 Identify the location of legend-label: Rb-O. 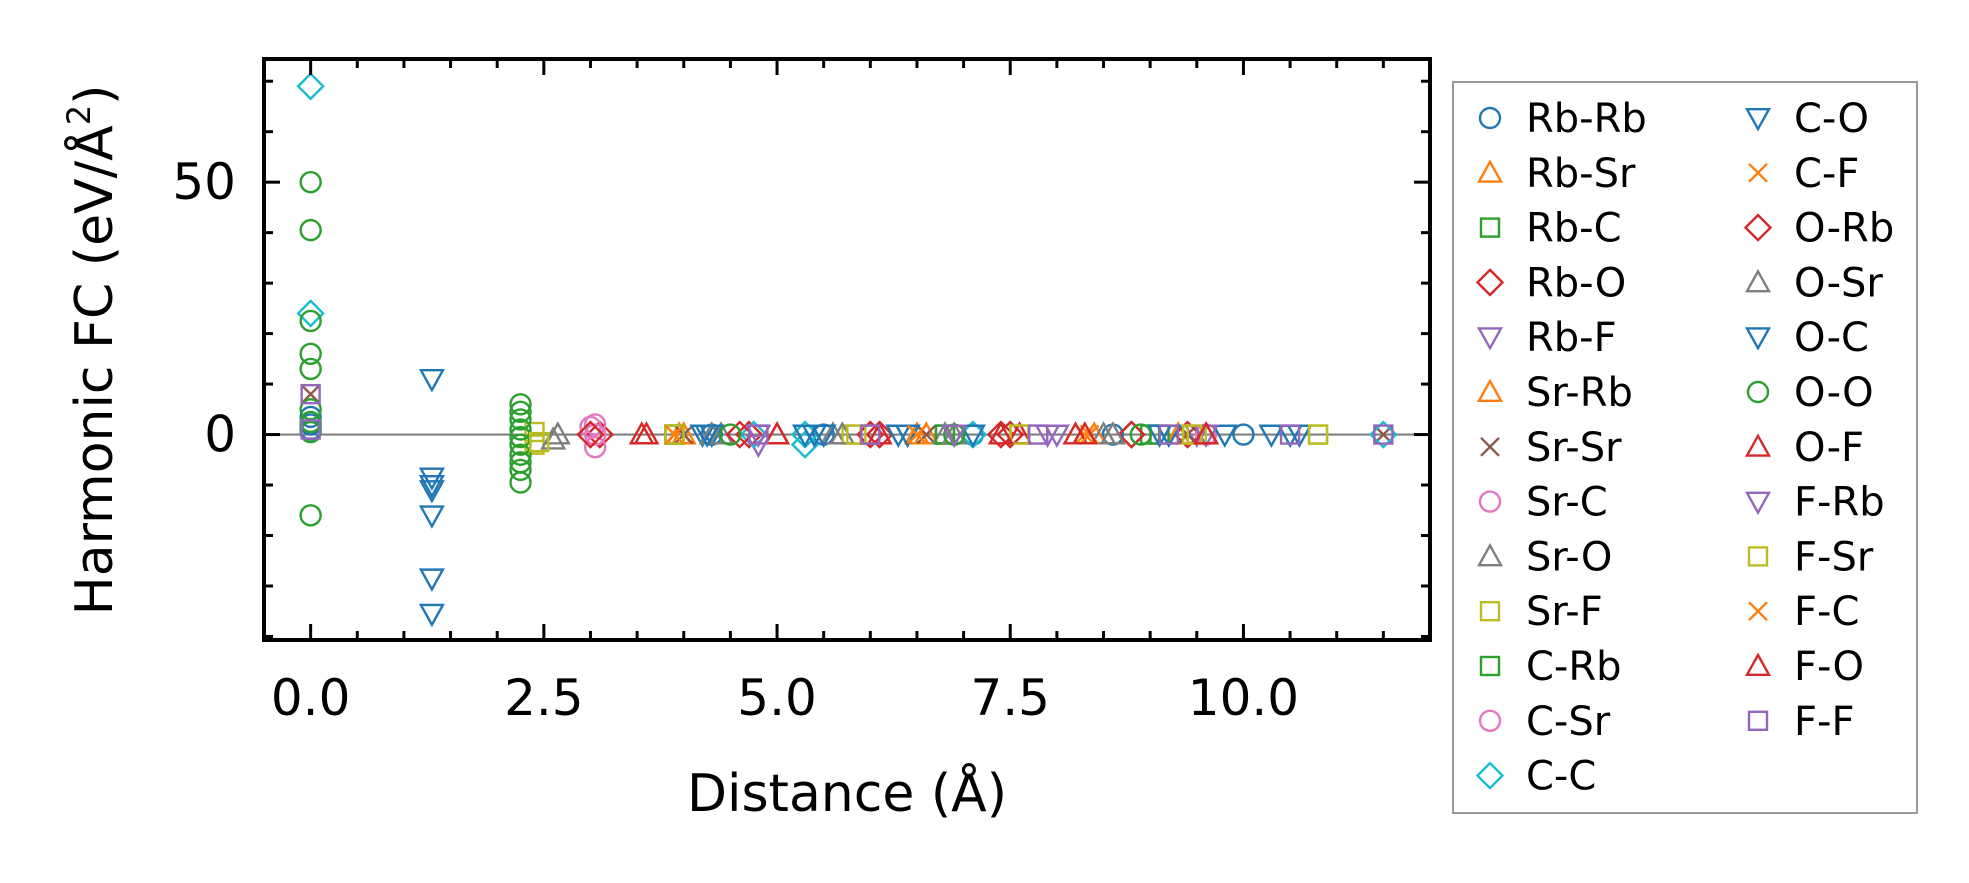
(1576, 283).